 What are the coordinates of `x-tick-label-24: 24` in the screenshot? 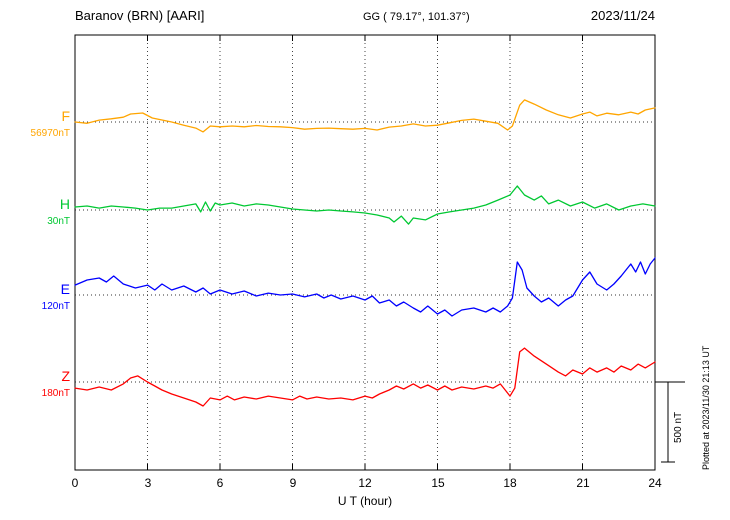 It's located at (655, 483).